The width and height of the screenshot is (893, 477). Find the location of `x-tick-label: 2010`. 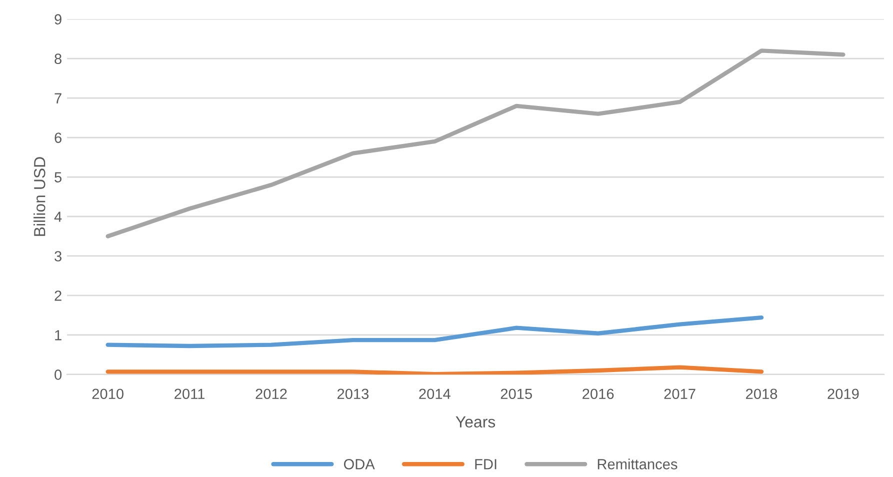

x-tick-label: 2010 is located at coordinates (108, 394).